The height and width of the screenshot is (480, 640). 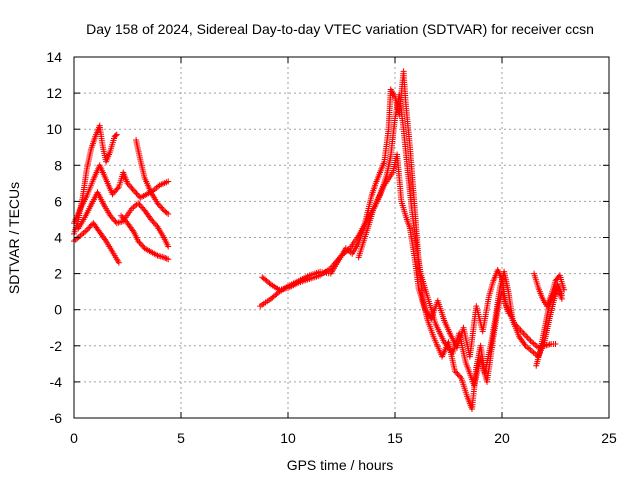 What do you see at coordinates (56, 418) in the screenshot?
I see `y-tick-label: -6` at bounding box center [56, 418].